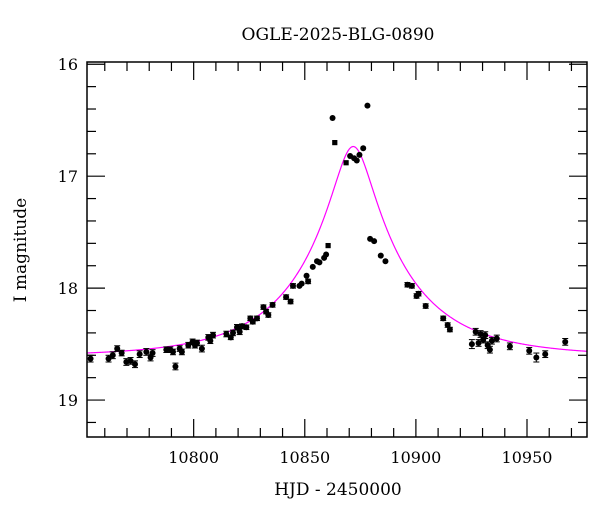  I want to click on x-tick-label: 10850, so click(304, 457).